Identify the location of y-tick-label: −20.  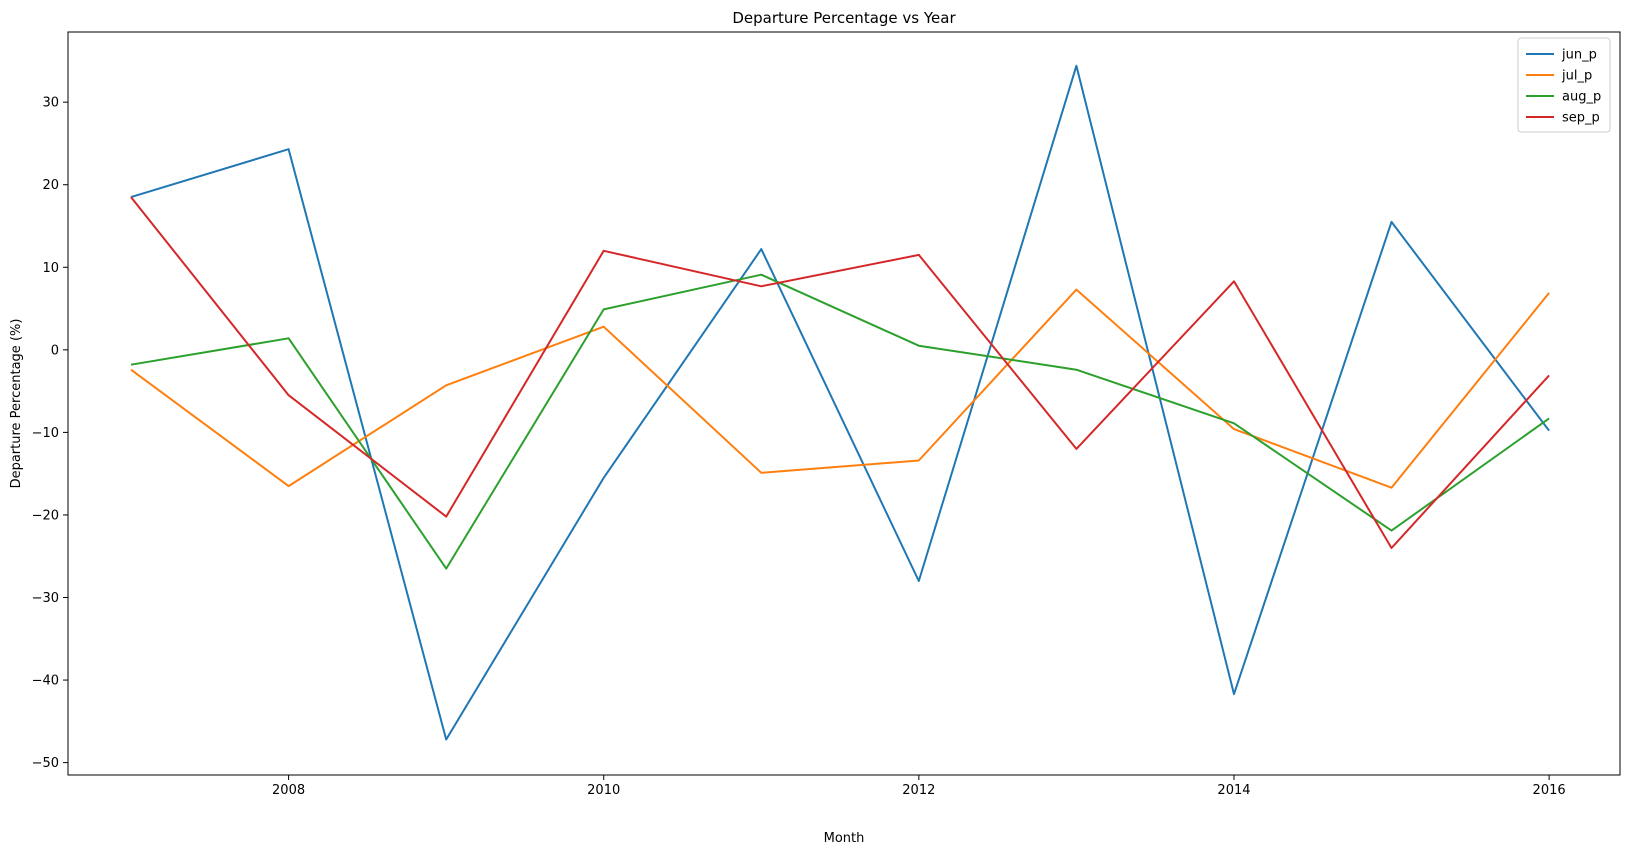
(45, 515).